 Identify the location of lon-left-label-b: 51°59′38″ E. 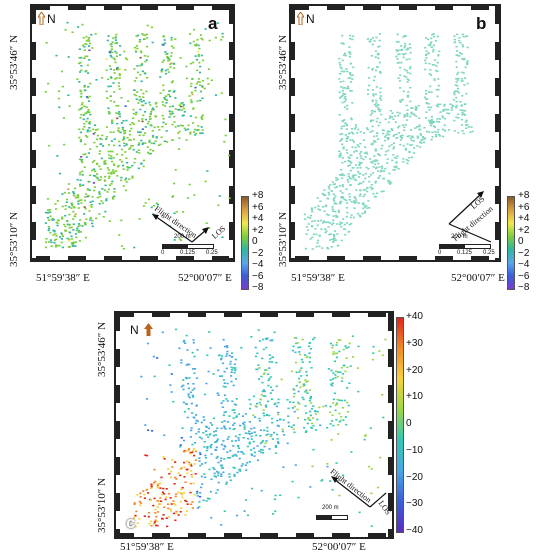
(318, 278).